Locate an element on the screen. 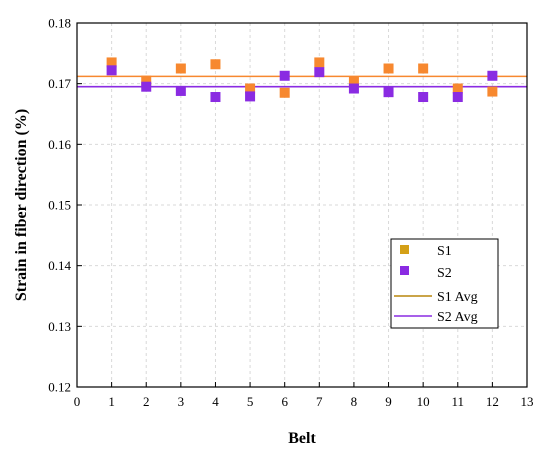 The height and width of the screenshot is (459, 550). x-tick-label: 12 is located at coordinates (492, 401).